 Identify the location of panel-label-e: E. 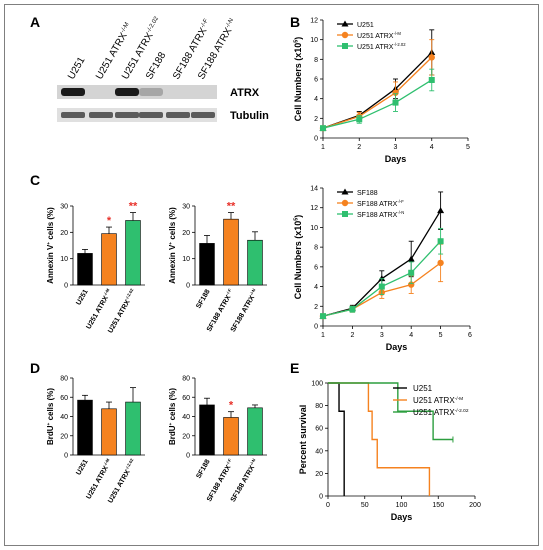
(295, 368).